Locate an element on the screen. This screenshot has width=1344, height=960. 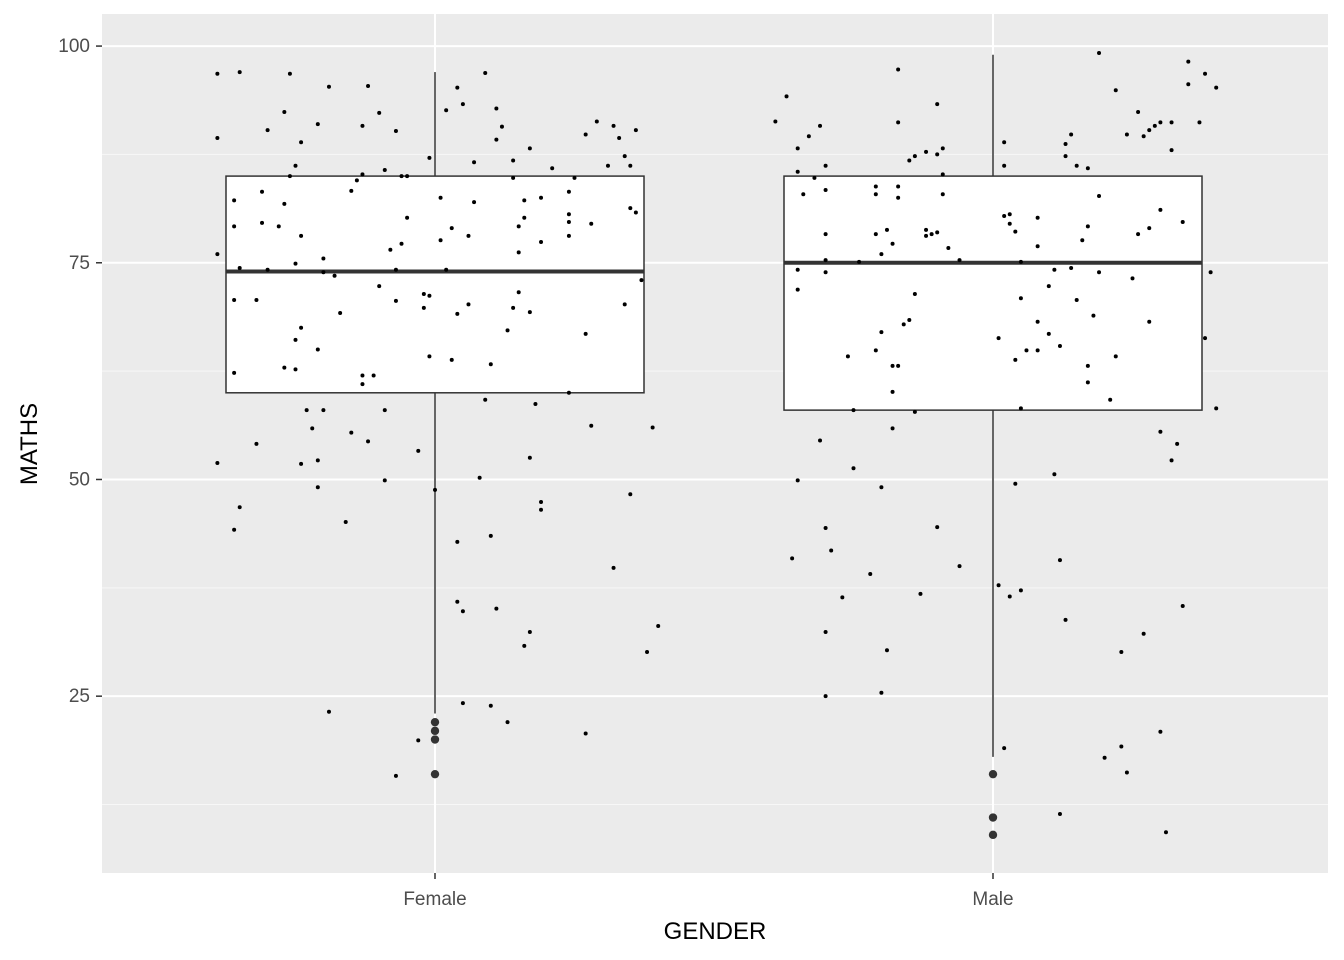
y-tick-label: 75 is located at coordinates (79, 263).